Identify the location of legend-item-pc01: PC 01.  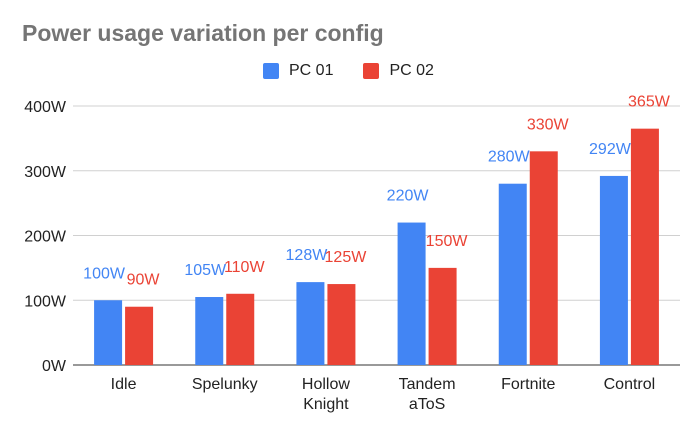
(298, 71).